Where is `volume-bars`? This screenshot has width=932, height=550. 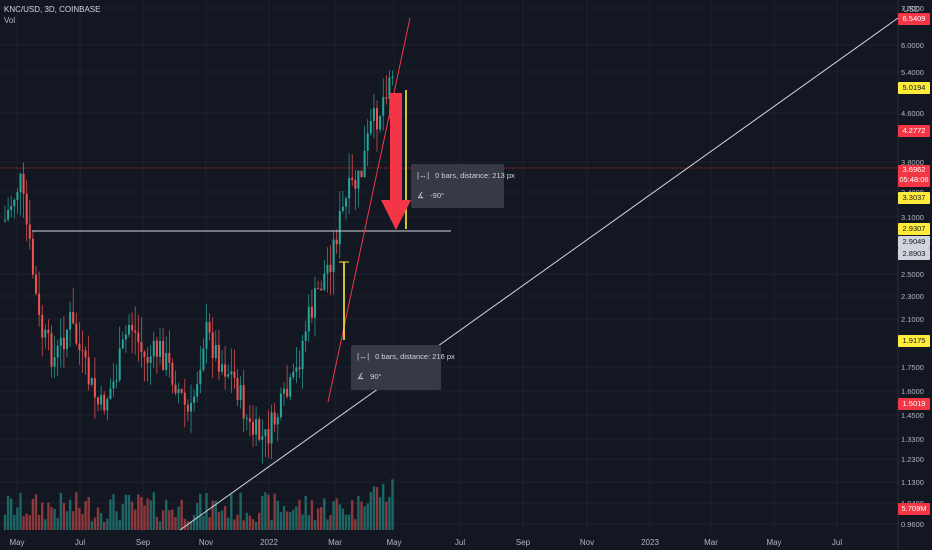
volume-bars is located at coordinates (198, 504).